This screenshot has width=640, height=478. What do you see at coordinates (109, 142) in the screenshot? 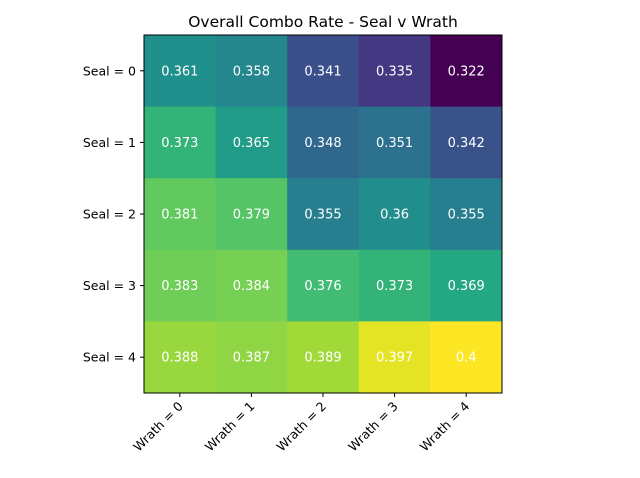
I see `y-tick-label: Seal = 1` at bounding box center [109, 142].